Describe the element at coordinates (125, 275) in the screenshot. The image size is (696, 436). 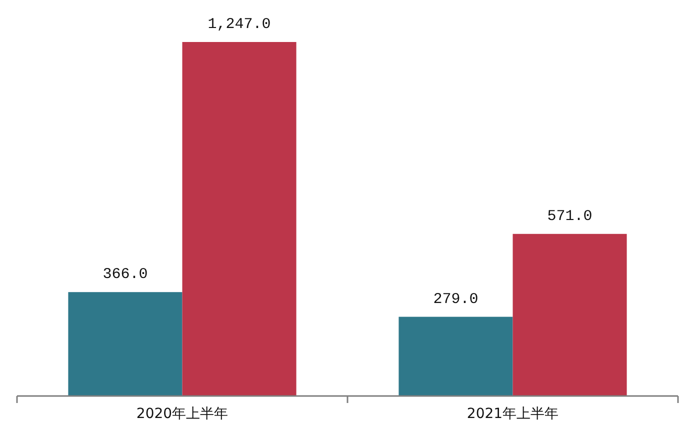
I see `data-label: 366.0` at that location.